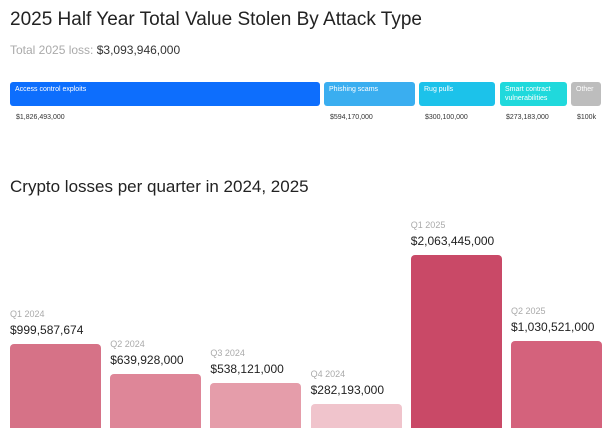  I want to click on bar-category-label: Q2 2025, so click(528, 311).